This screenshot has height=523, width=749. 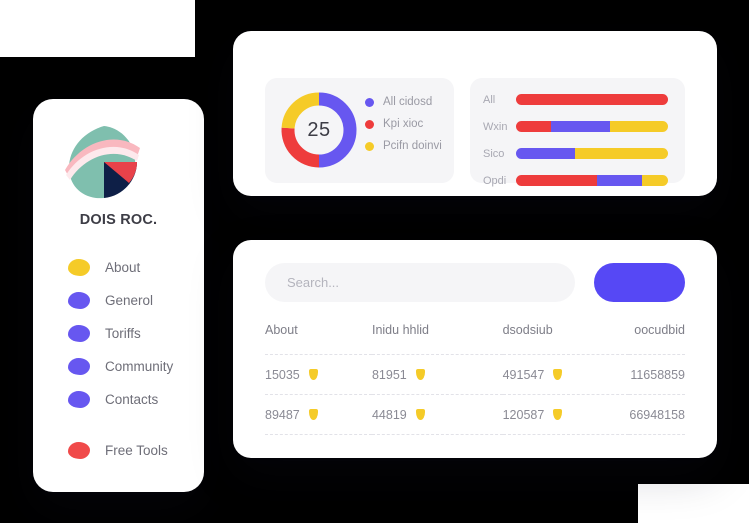 I want to click on table-cell-value: 491547, so click(x=523, y=375).